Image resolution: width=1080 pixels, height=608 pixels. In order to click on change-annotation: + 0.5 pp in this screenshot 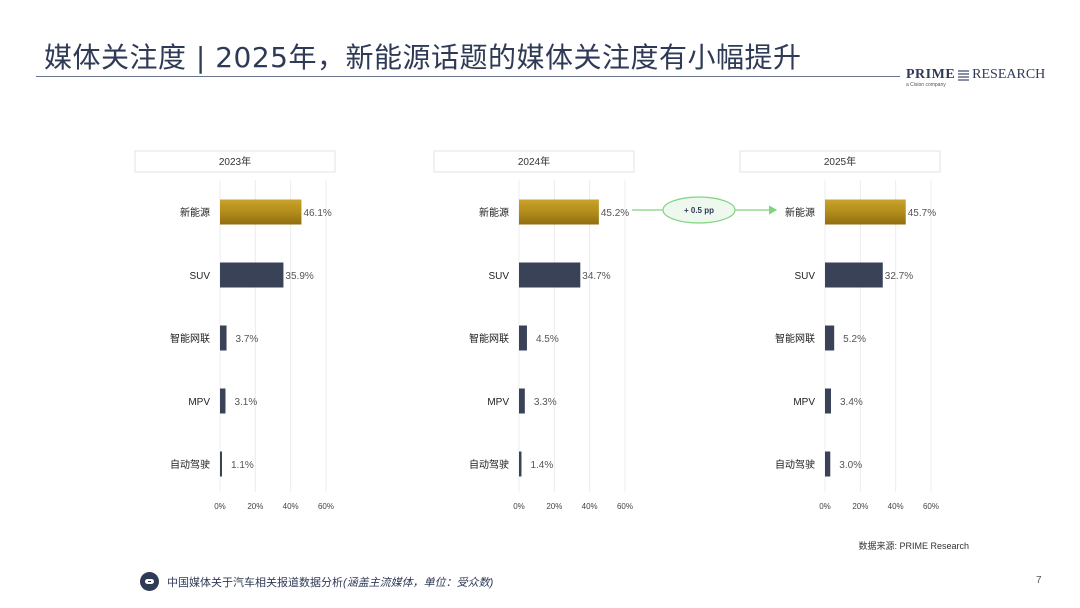, I will do `click(705, 210)`.